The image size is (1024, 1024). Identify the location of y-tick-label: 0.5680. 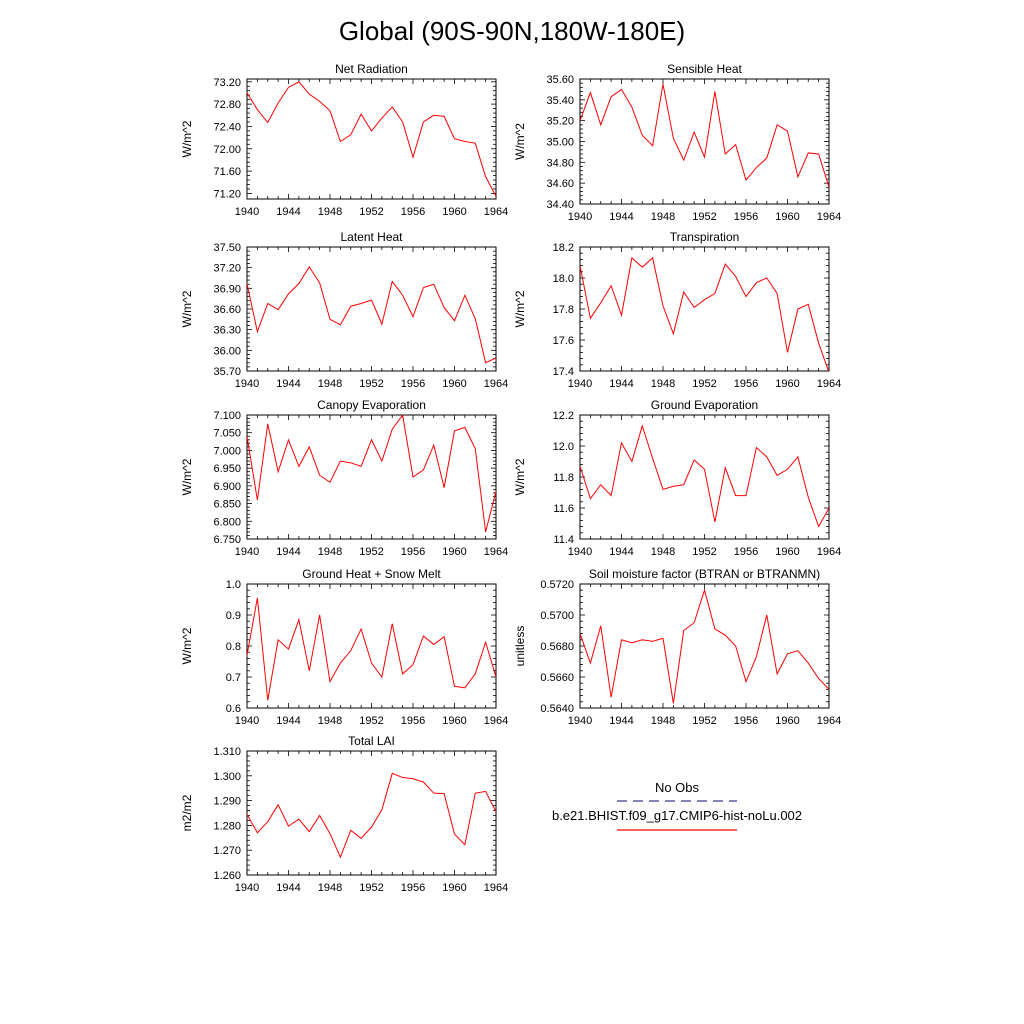
(557, 647).